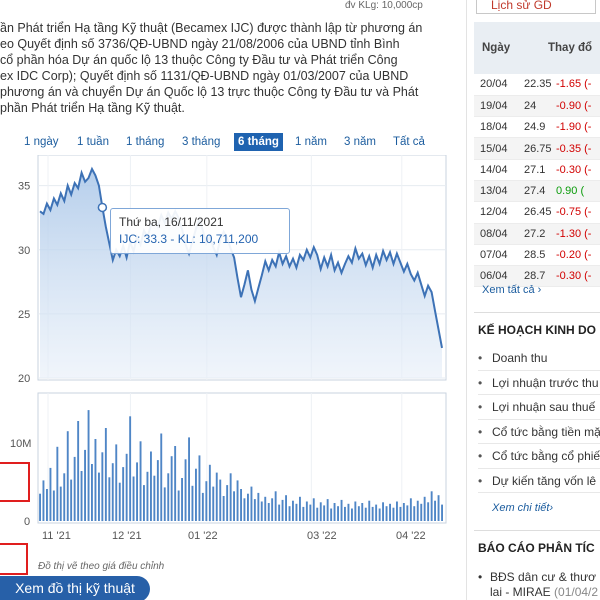  I want to click on row-change: -0.20 (-, so click(578, 255).